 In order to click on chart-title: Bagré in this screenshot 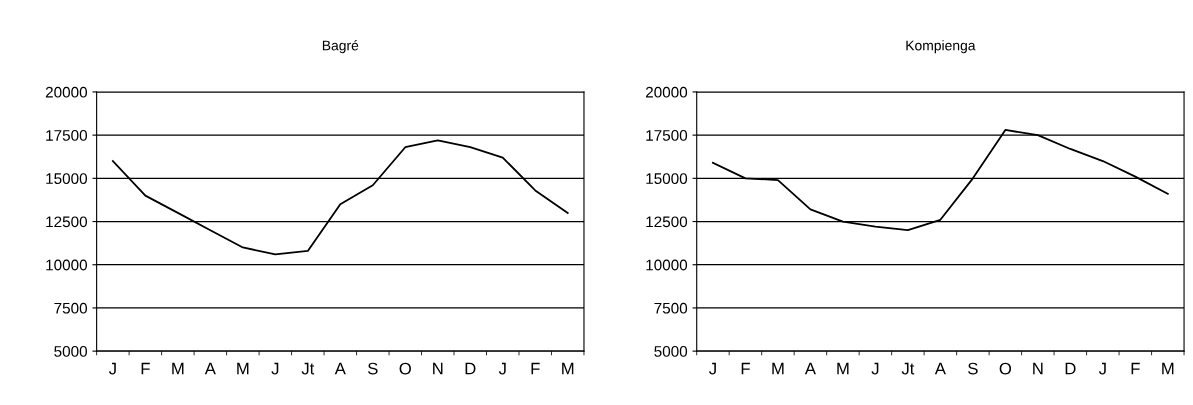, I will do `click(340, 47)`.